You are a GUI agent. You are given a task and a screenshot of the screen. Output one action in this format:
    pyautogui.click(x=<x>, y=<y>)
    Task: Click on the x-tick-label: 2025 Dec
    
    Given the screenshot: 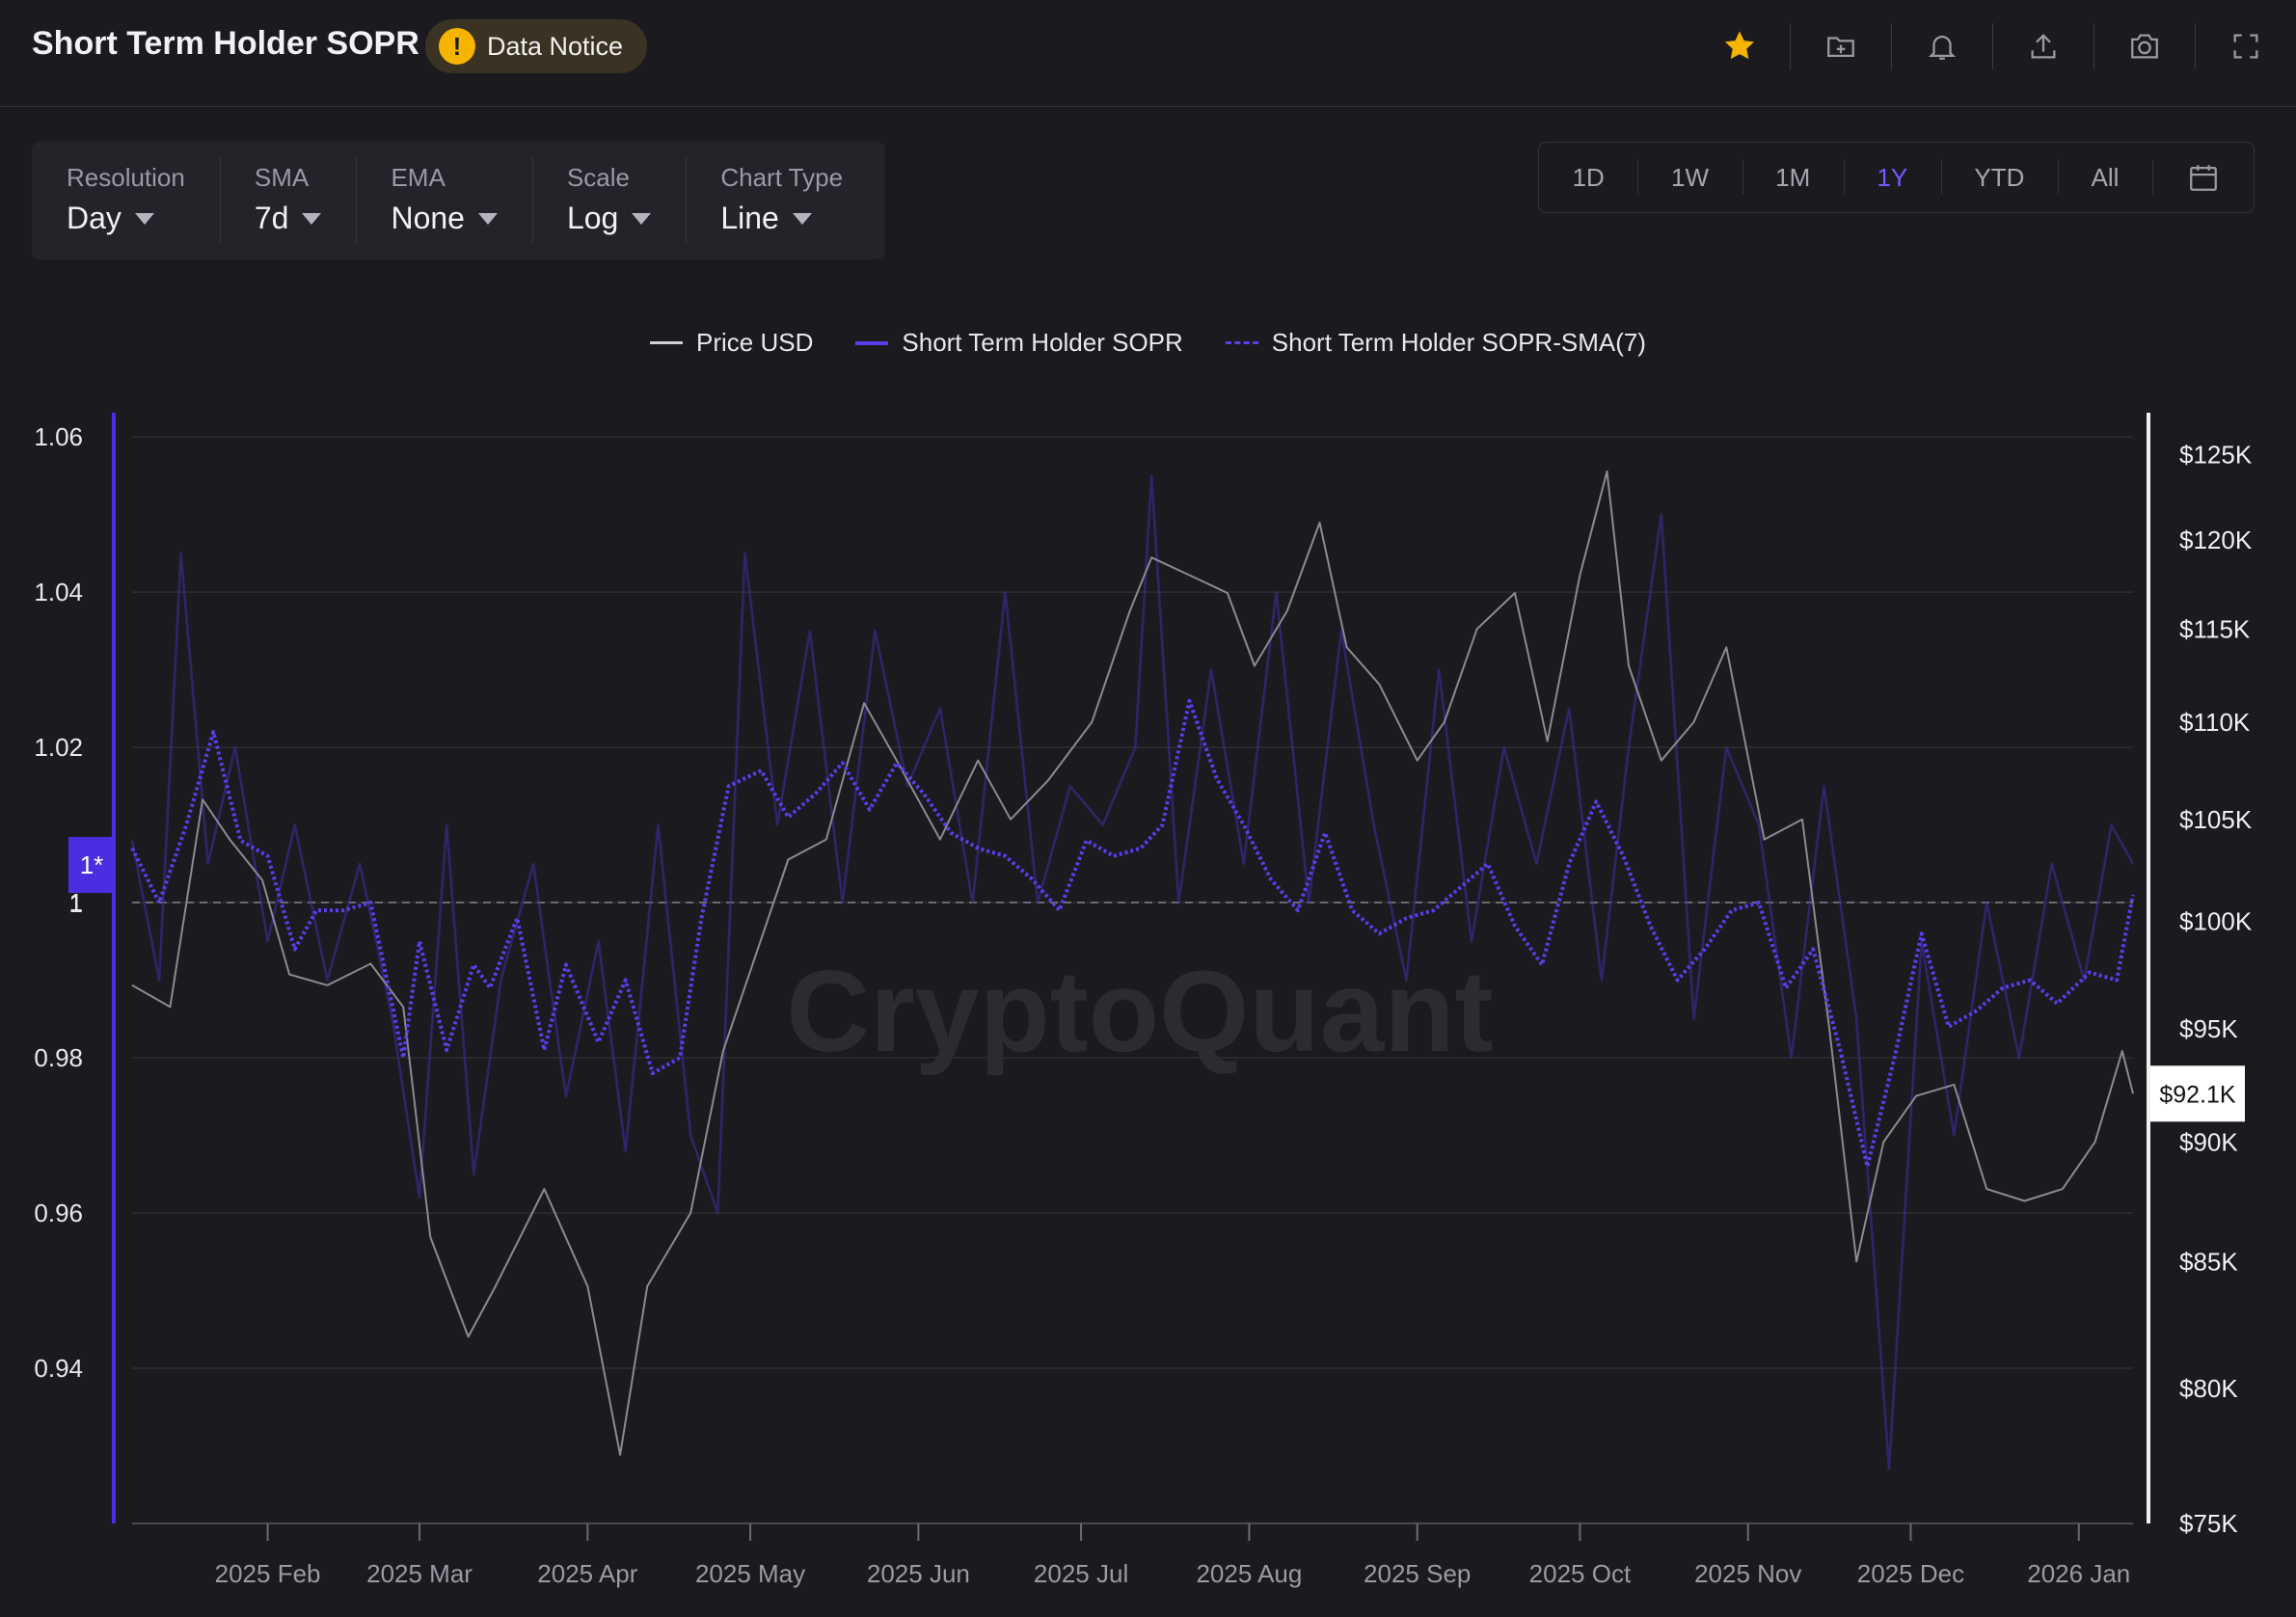 What is the action you would take?
    pyautogui.click(x=1910, y=1573)
    